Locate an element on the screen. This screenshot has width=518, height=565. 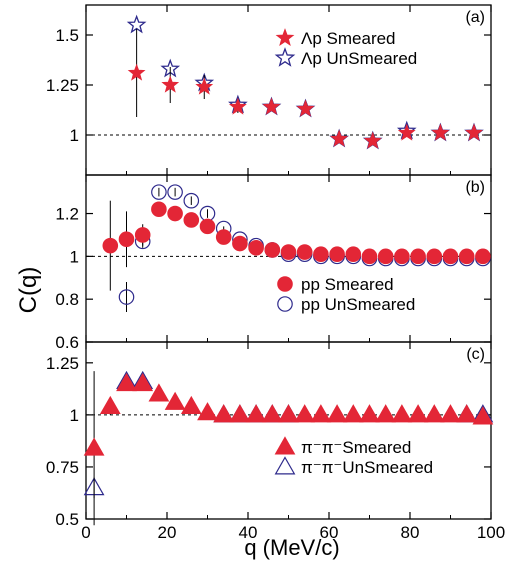
legend-label-smeared: π⁻π⁻Smeared is located at coordinates (356, 447).